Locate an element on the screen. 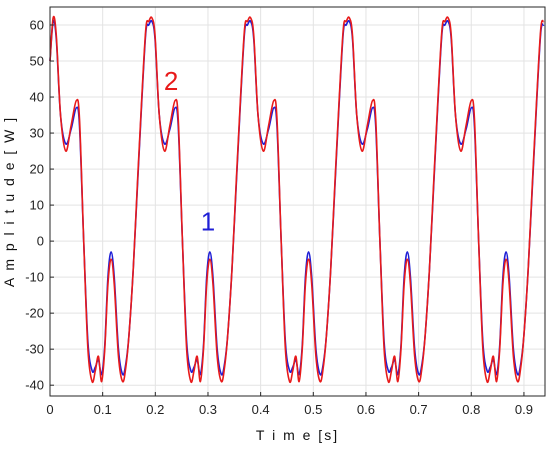 The width and height of the screenshot is (550, 449). x-tick-label: 0.6 is located at coordinates (366, 409).